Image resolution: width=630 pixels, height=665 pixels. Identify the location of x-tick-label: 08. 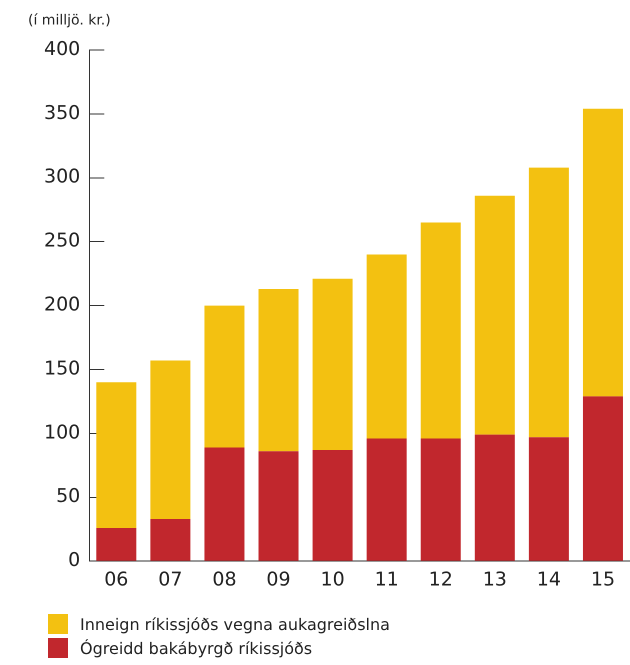
(224, 579).